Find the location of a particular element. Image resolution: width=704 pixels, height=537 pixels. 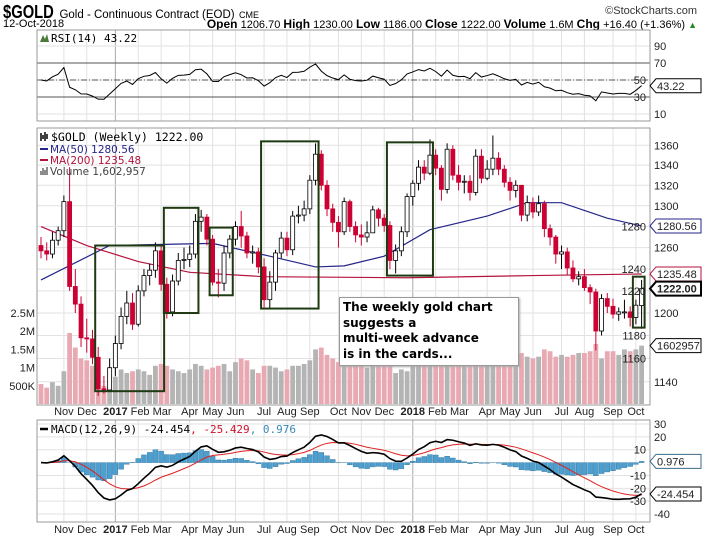

up-triangle-icon: ▲ is located at coordinates (692, 25).